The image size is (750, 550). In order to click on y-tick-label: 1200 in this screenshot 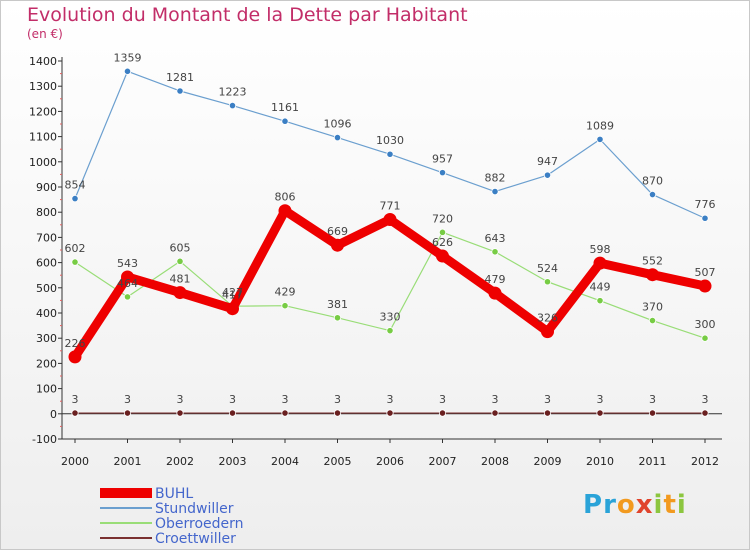, I will do `click(43, 111)`.